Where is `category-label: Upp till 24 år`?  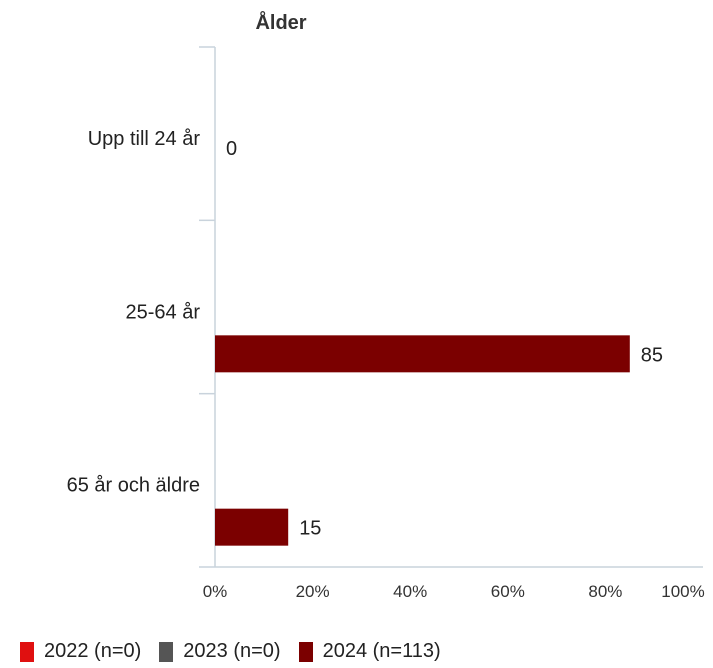 category-label: Upp till 24 år is located at coordinates (144, 139).